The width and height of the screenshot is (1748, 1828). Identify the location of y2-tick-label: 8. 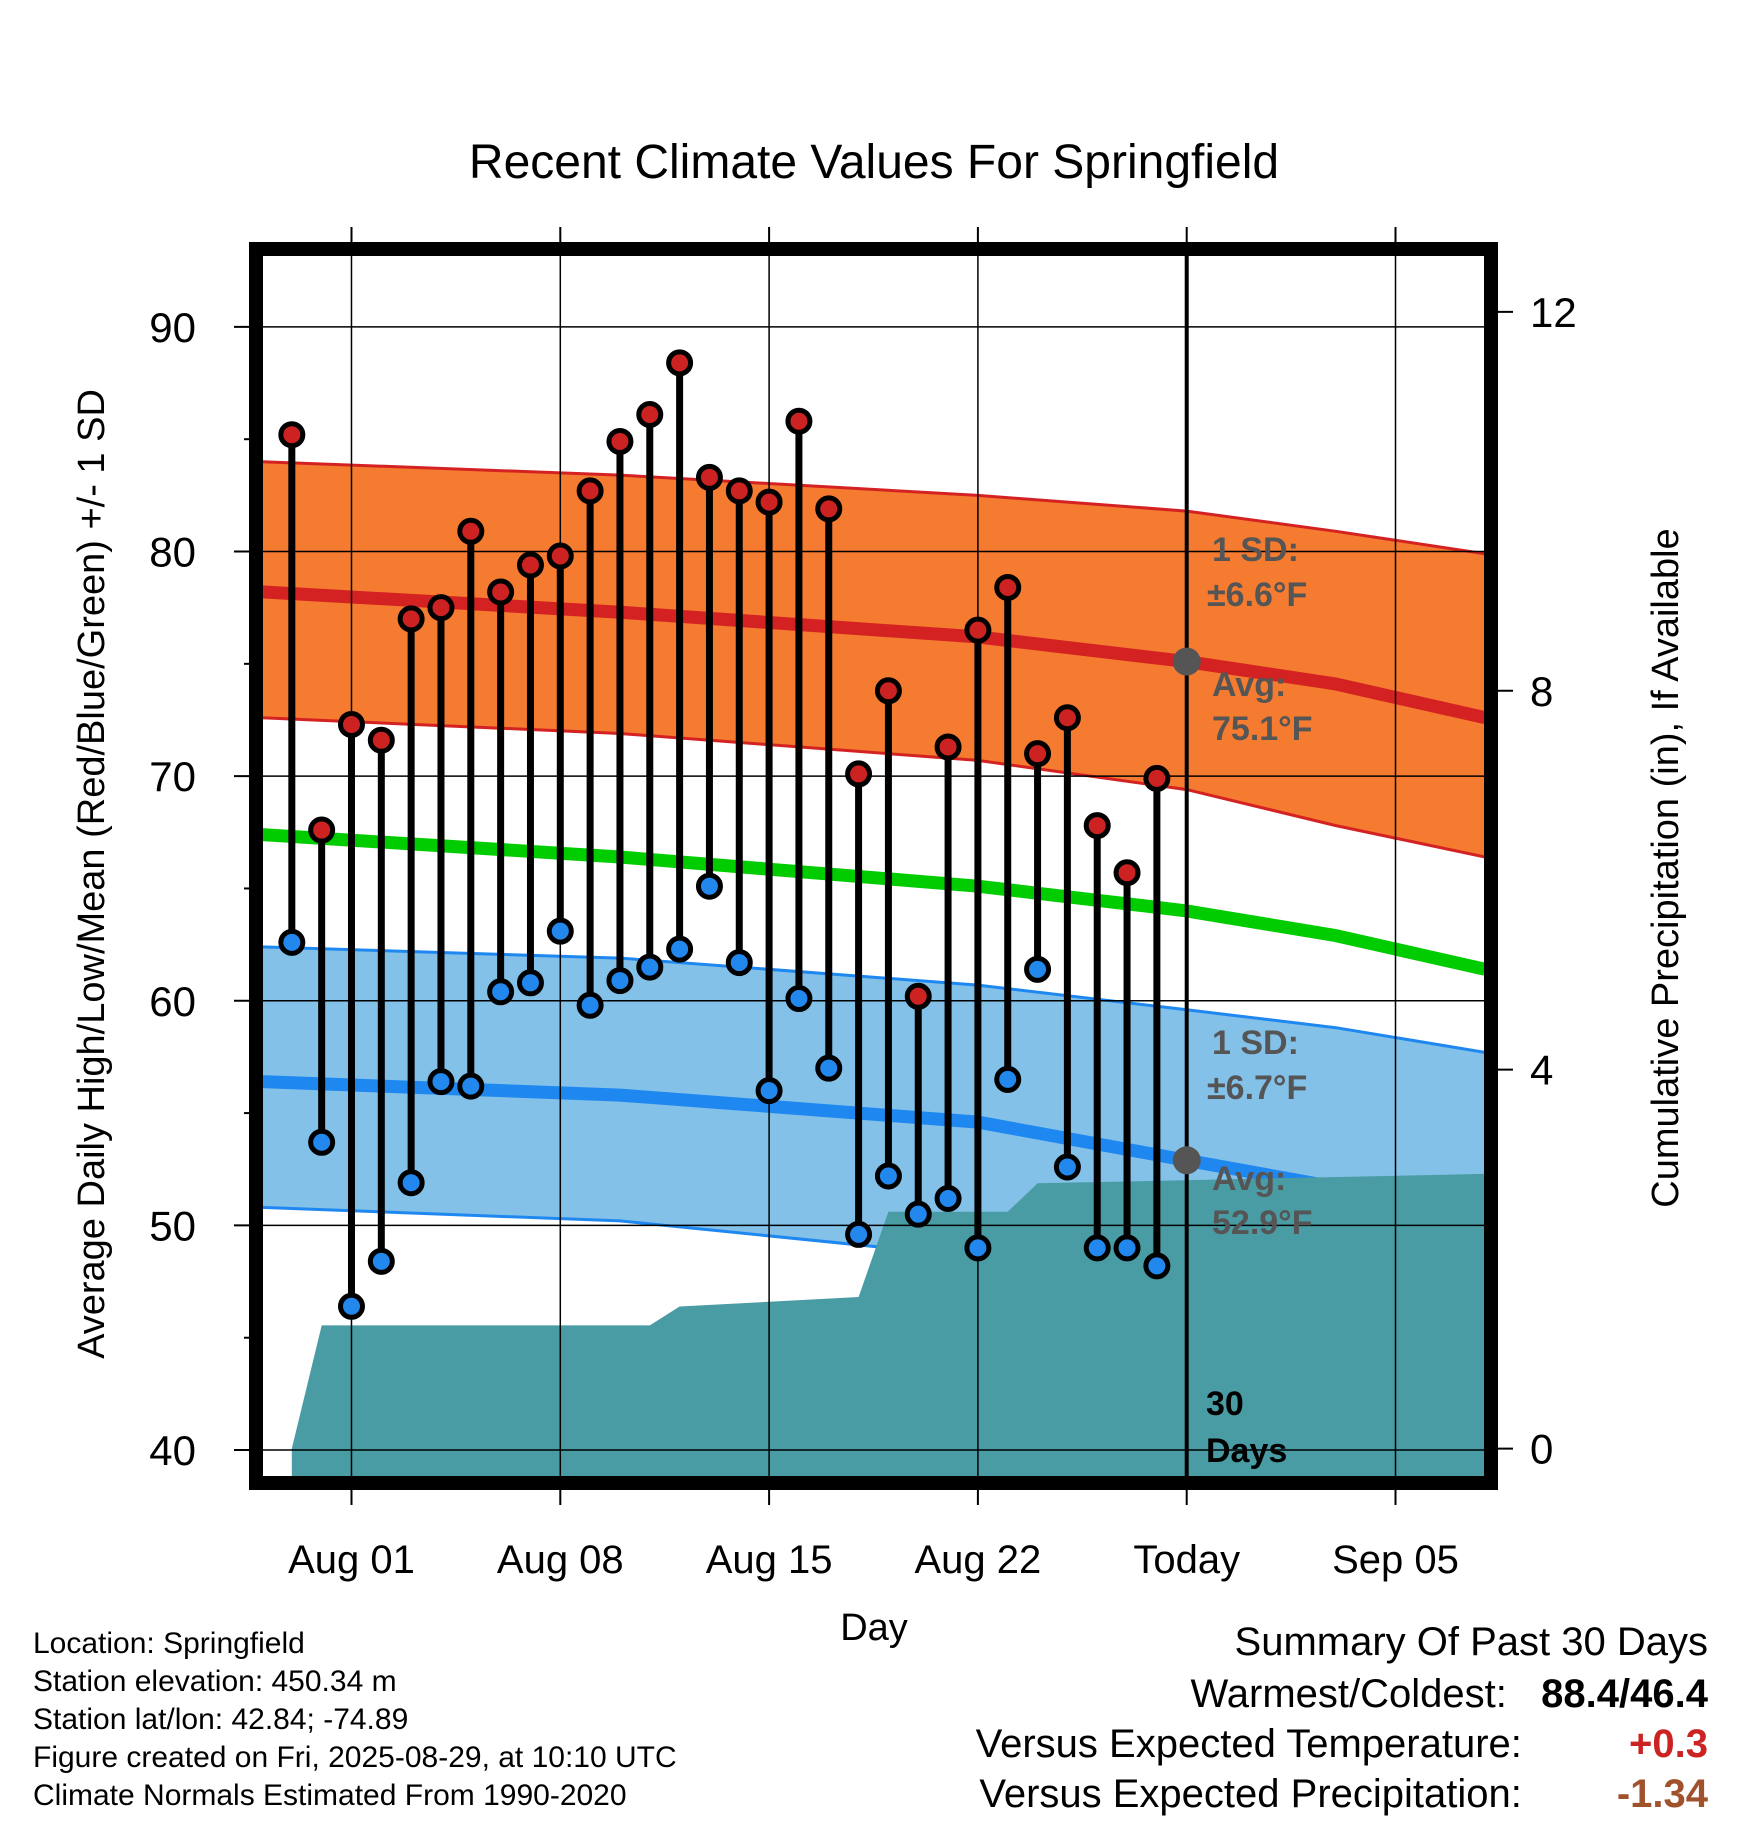
(1541, 691).